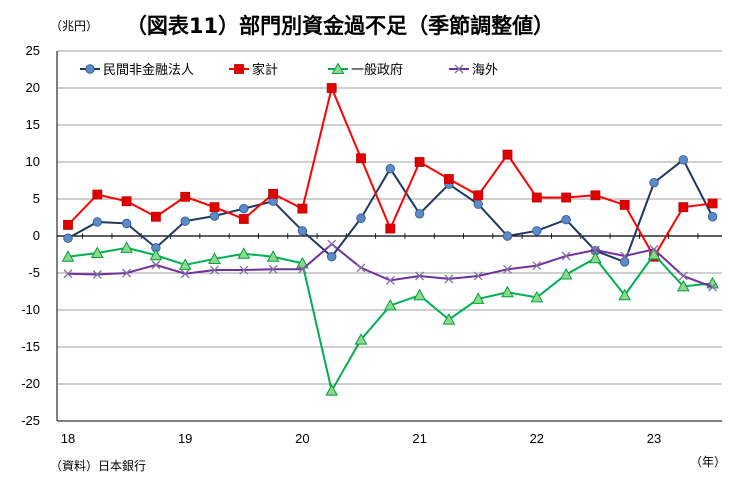  Describe the element at coordinates (36, 235) in the screenshot. I see `y-tick-label: 0` at that location.